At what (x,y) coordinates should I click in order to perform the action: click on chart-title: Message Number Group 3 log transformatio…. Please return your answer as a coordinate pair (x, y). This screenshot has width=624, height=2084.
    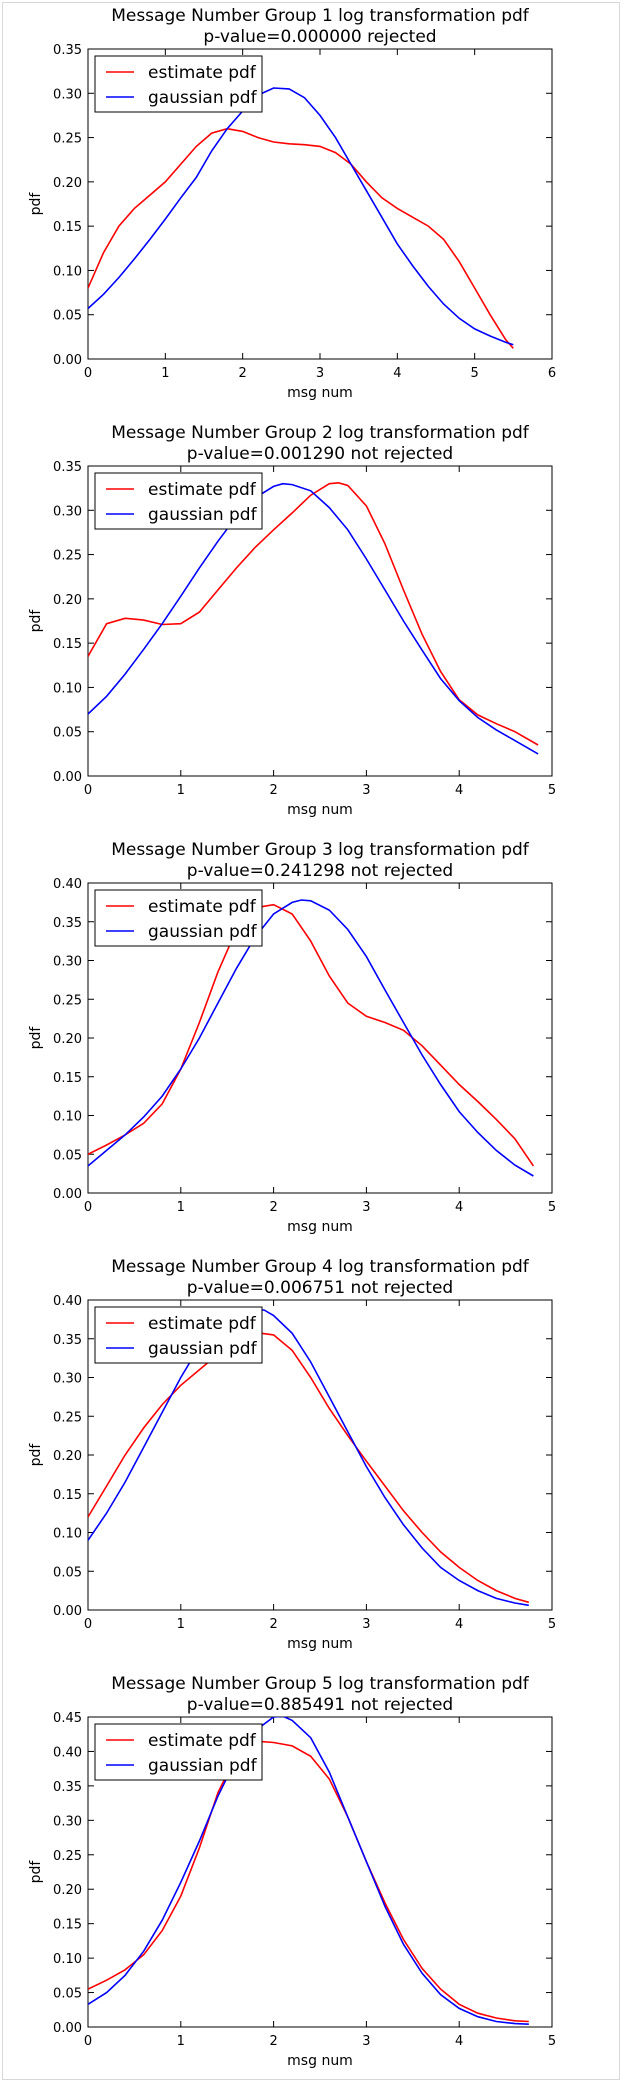
    Looking at the image, I should click on (320, 850).